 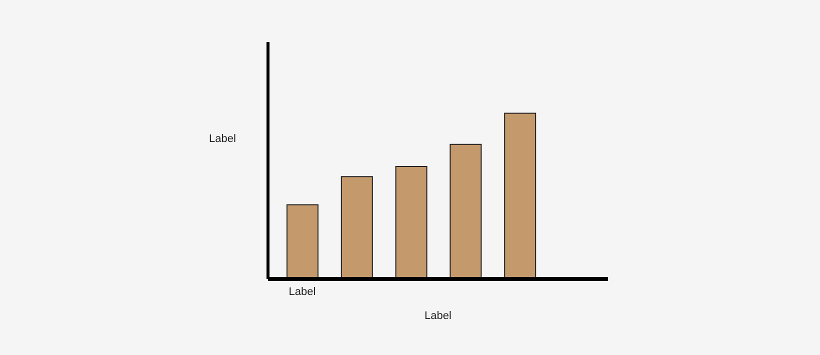 What do you see at coordinates (438, 316) in the screenshot?
I see `x-axis-title: Label` at bounding box center [438, 316].